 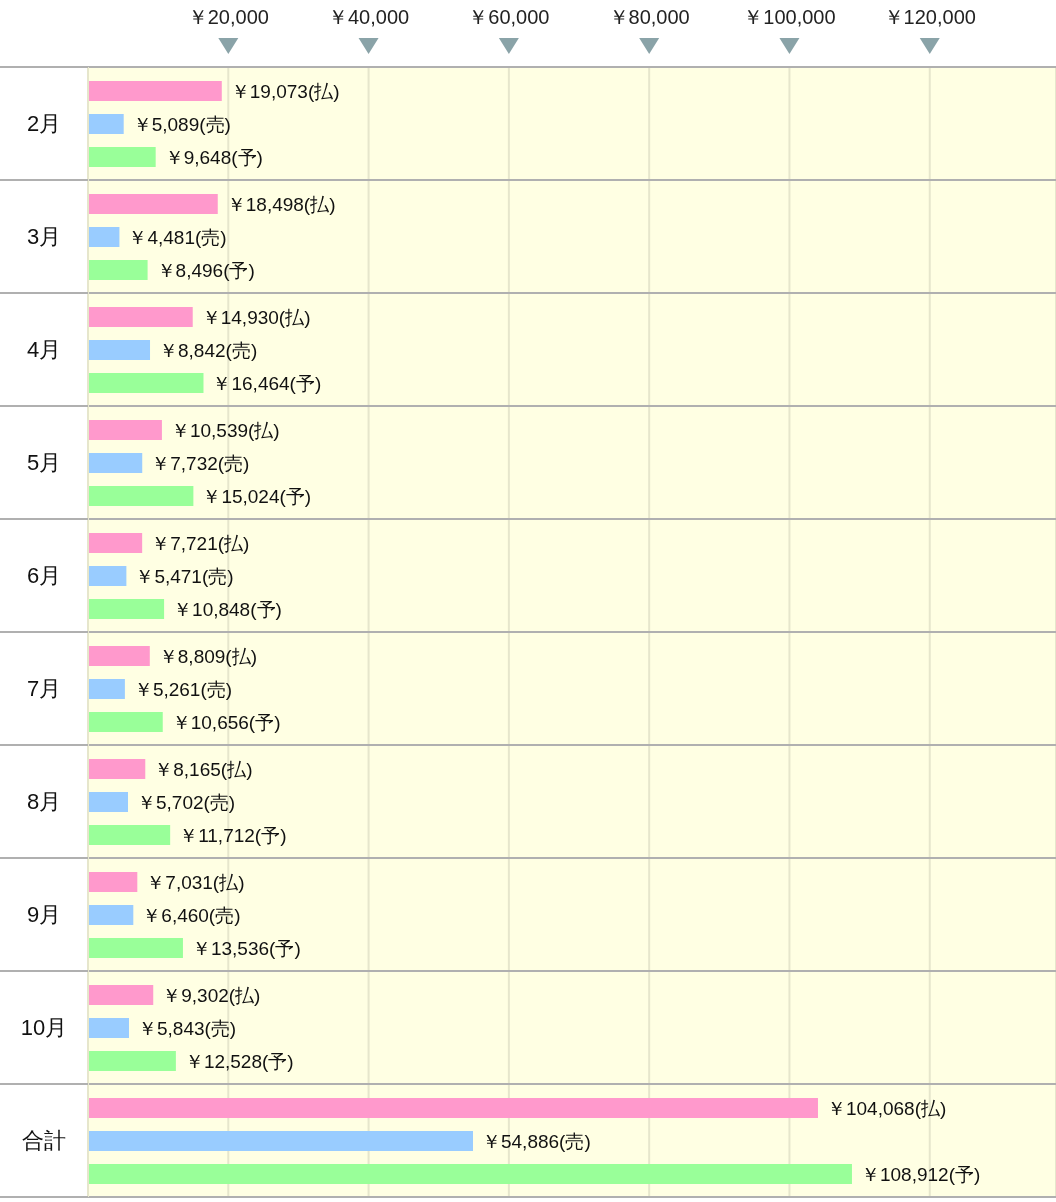 I want to click on y-tick-label: 6月, so click(x=44, y=575).